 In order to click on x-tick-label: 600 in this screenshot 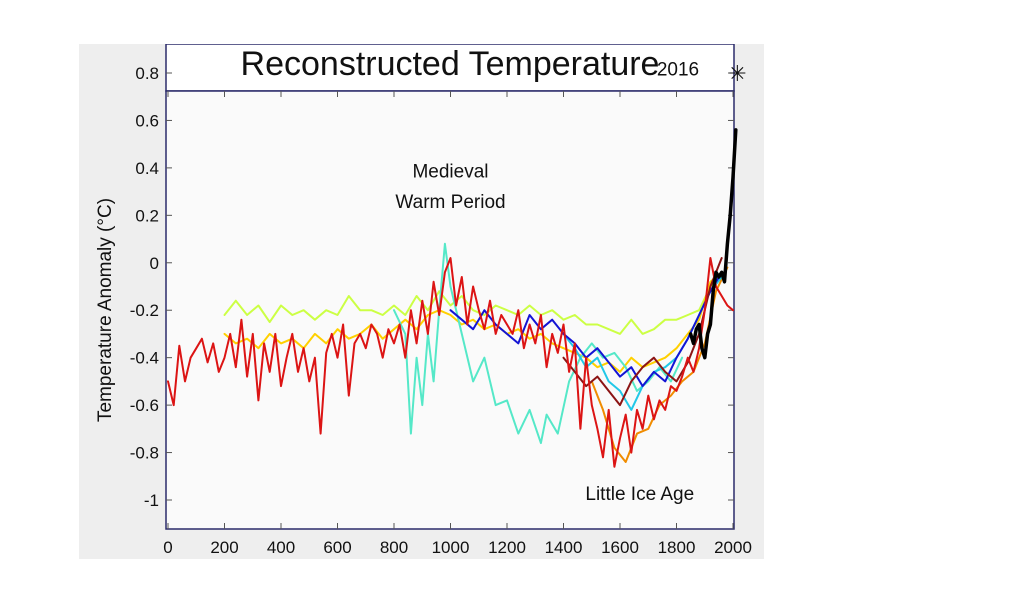, I will do `click(337, 547)`.